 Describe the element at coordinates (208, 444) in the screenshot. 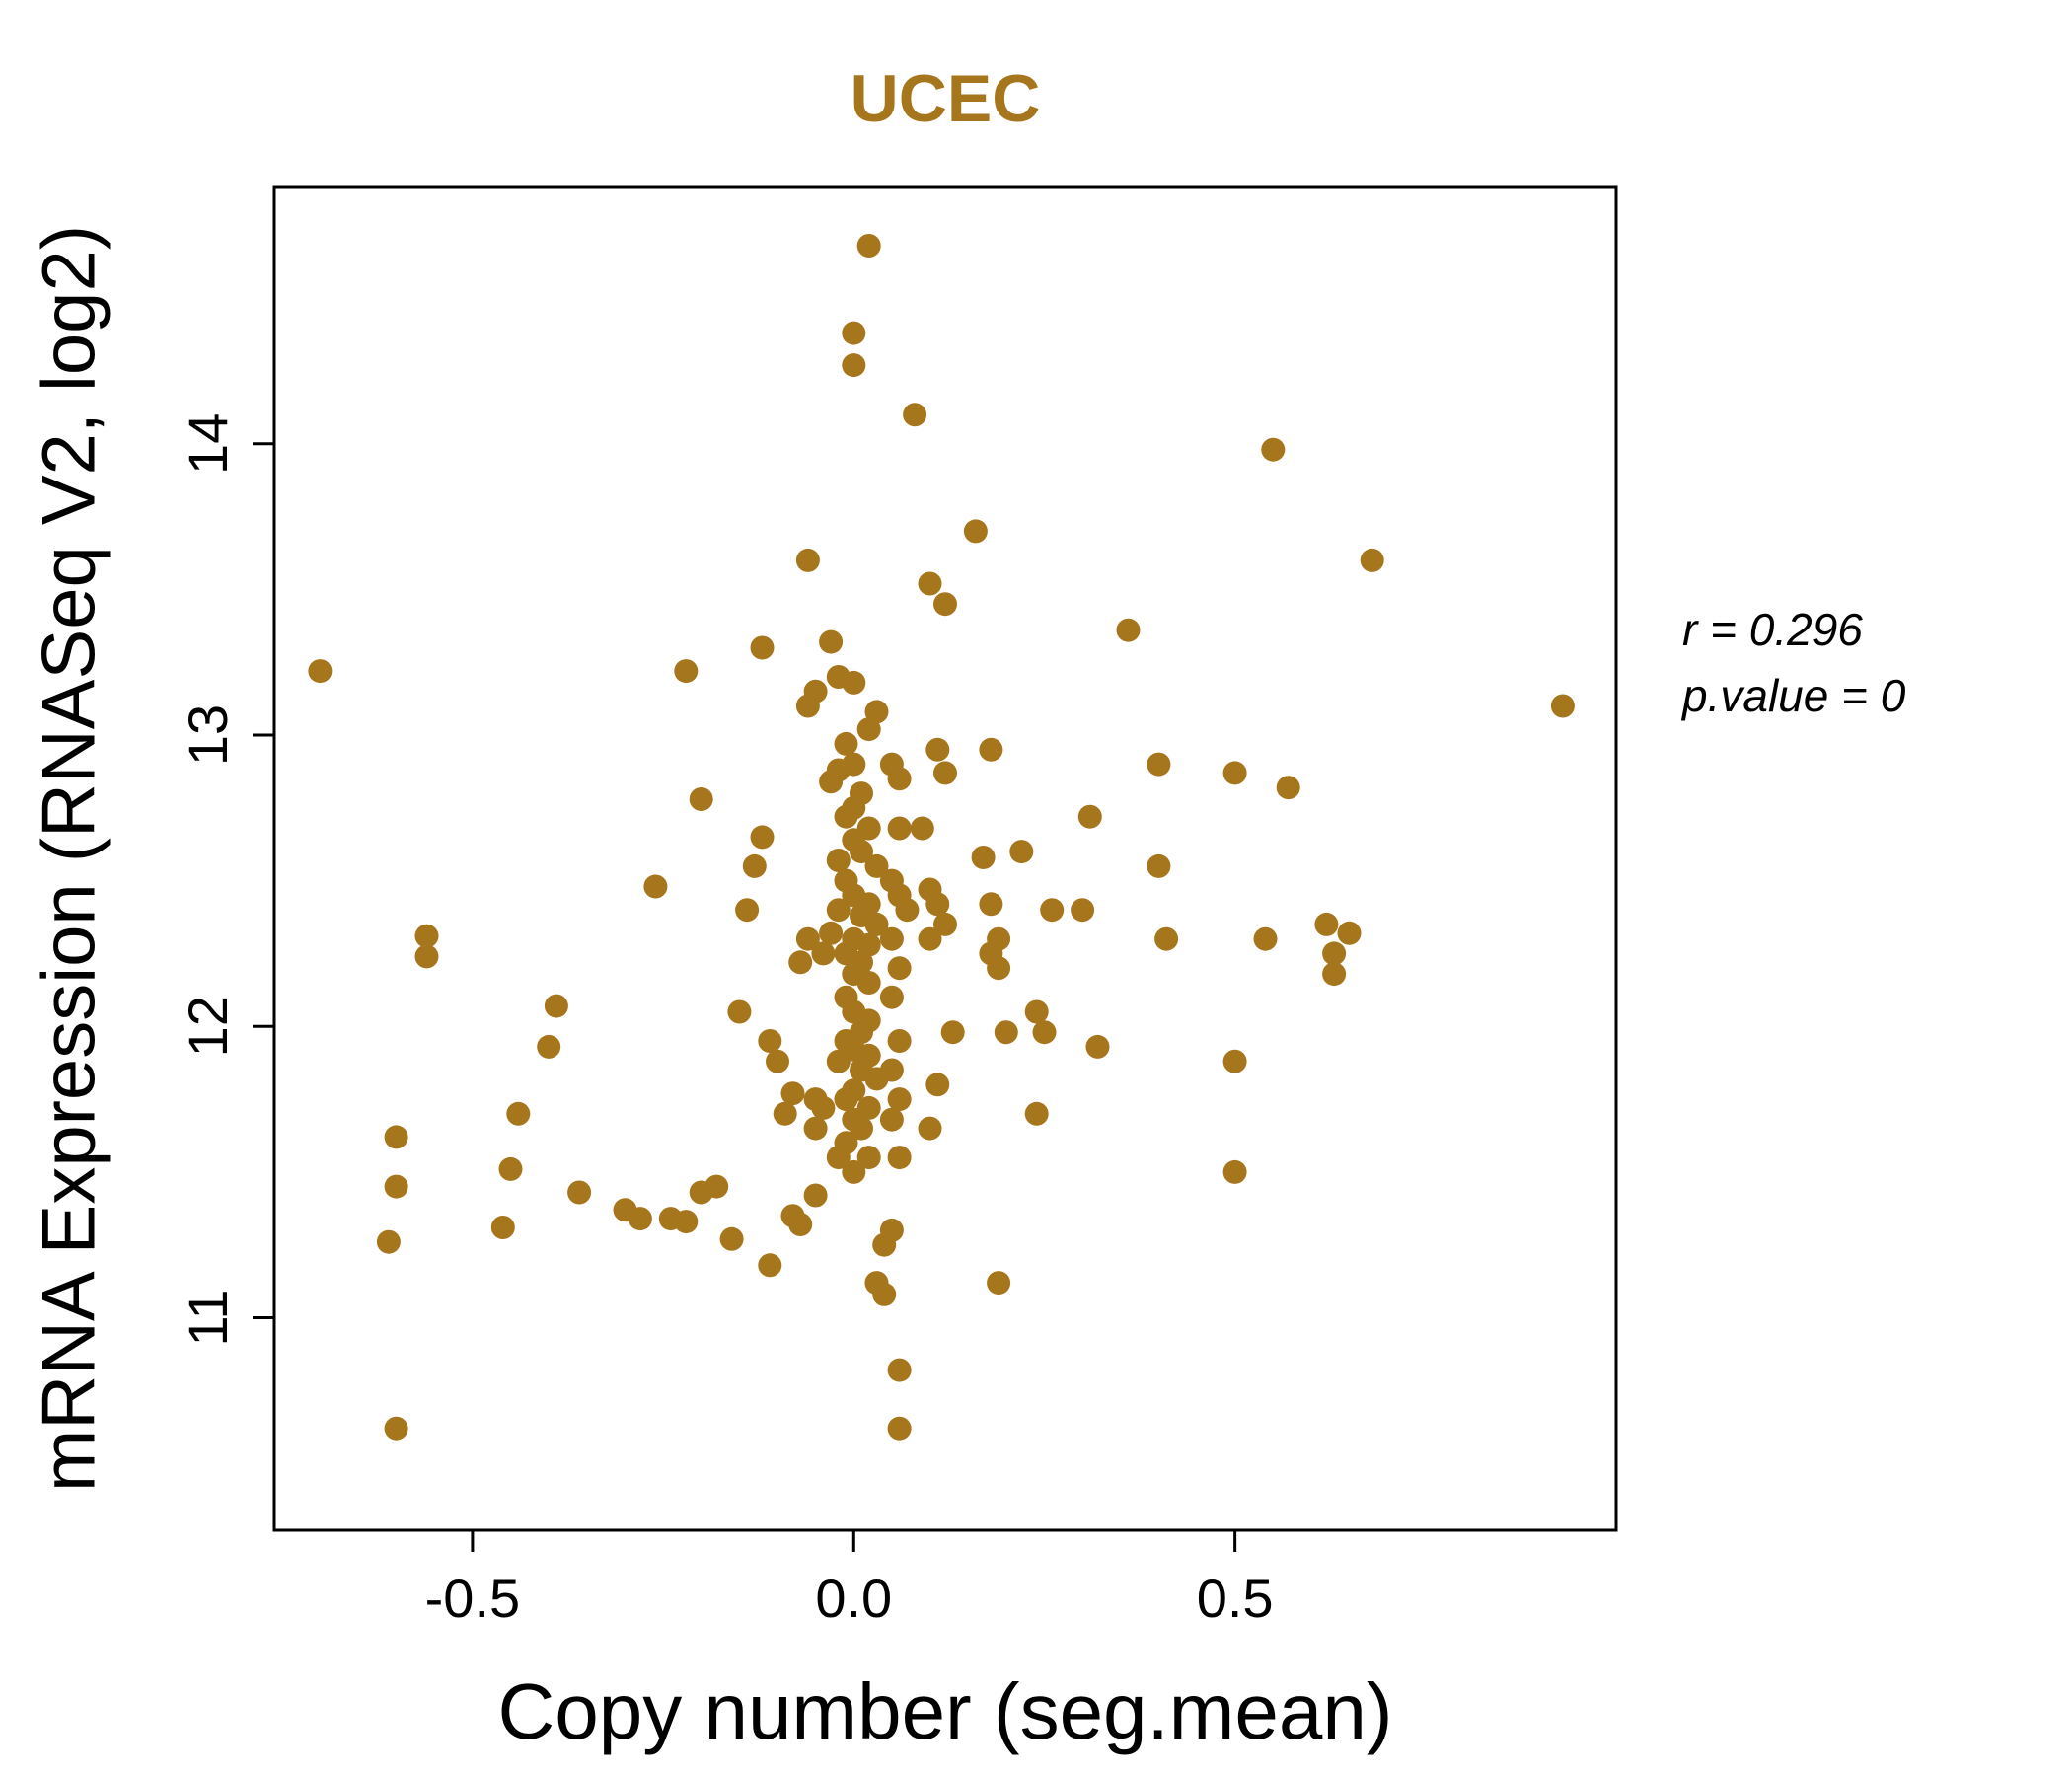

I see `y-tick-label: 14` at that location.